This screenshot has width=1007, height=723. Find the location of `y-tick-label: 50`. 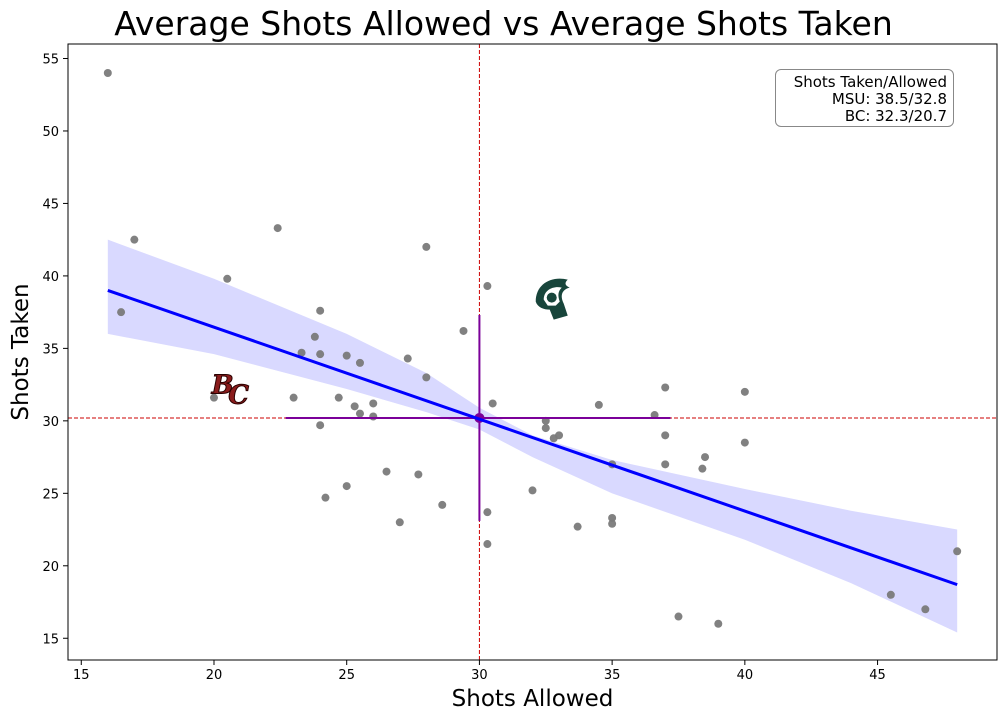

y-tick-label: 50 is located at coordinates (50, 132).